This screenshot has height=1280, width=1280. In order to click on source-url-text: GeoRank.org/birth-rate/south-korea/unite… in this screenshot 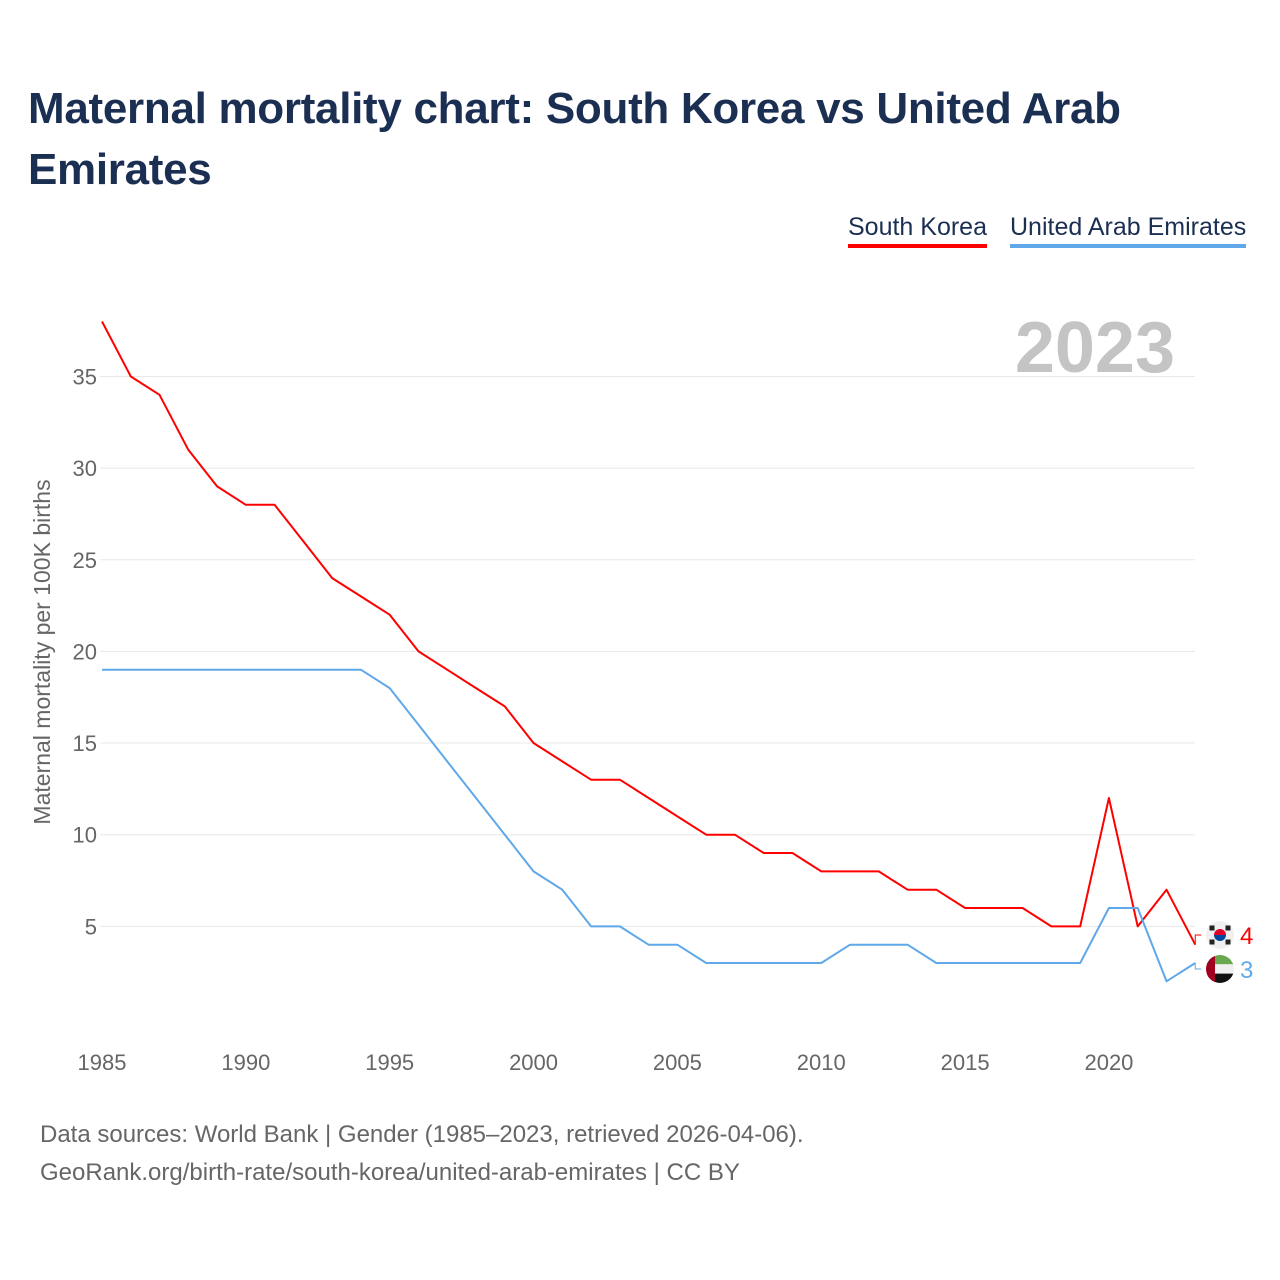, I will do `click(390, 1172)`.